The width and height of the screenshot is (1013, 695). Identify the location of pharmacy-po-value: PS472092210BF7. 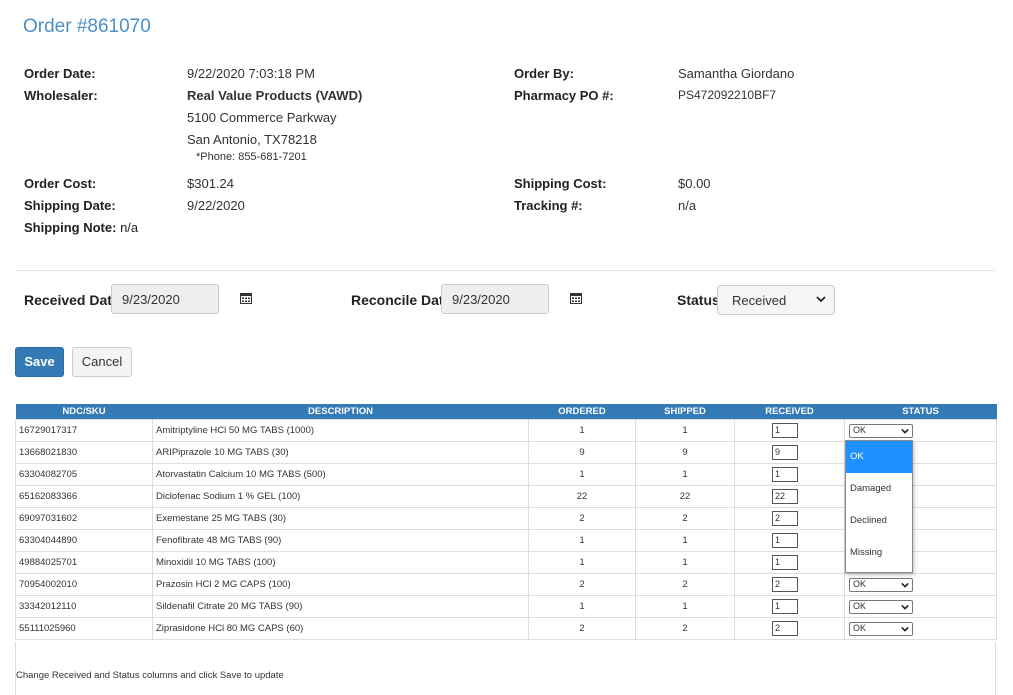
(727, 95).